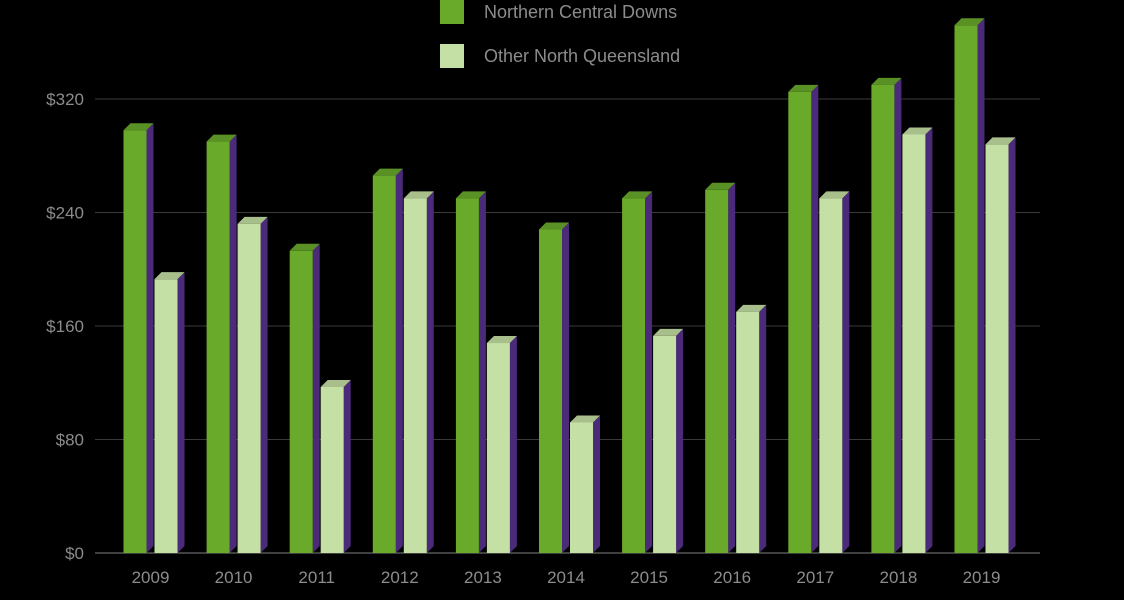  Describe the element at coordinates (452, 56) in the screenshot. I see `legend-swatch-other-north-queensland` at that location.